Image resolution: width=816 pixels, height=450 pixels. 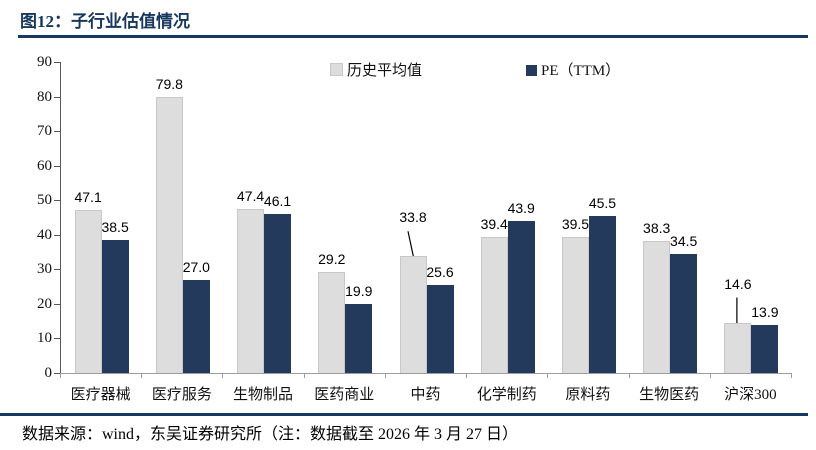 What do you see at coordinates (359, 291) in the screenshot?
I see `bar-value-label: 19.9` at bounding box center [359, 291].